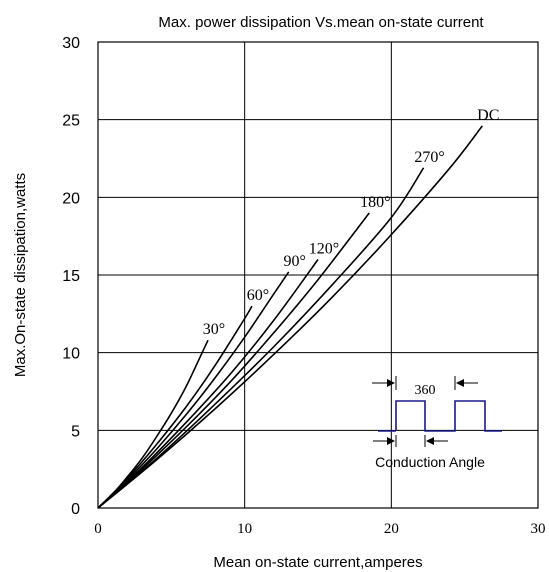 This screenshot has width=549, height=572. I want to click on x-tick-label: 0, so click(98, 529).